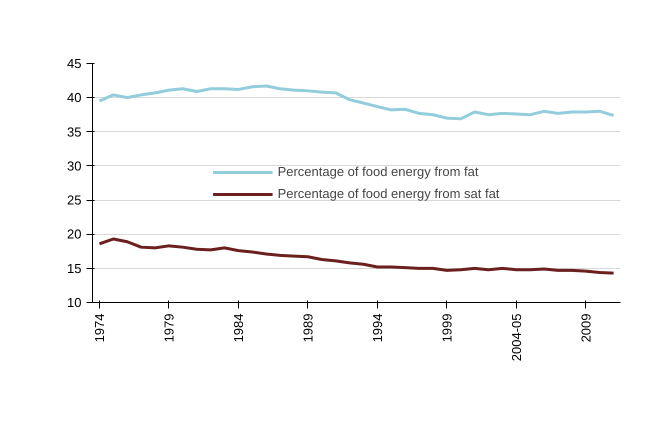 This screenshot has height=425, width=660. What do you see at coordinates (74, 234) in the screenshot?
I see `y-tick-label: 20` at bounding box center [74, 234].